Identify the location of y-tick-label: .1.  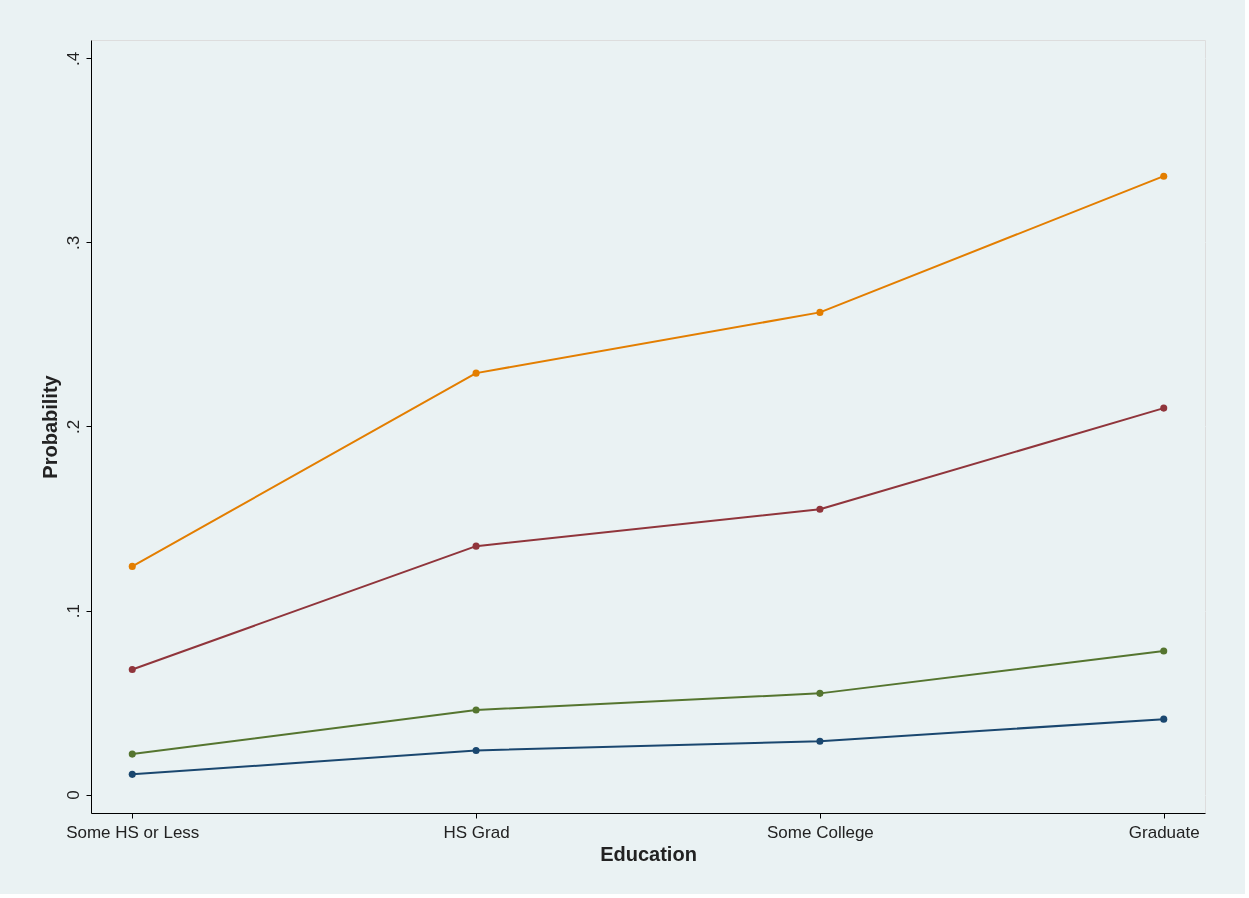
(73, 611).